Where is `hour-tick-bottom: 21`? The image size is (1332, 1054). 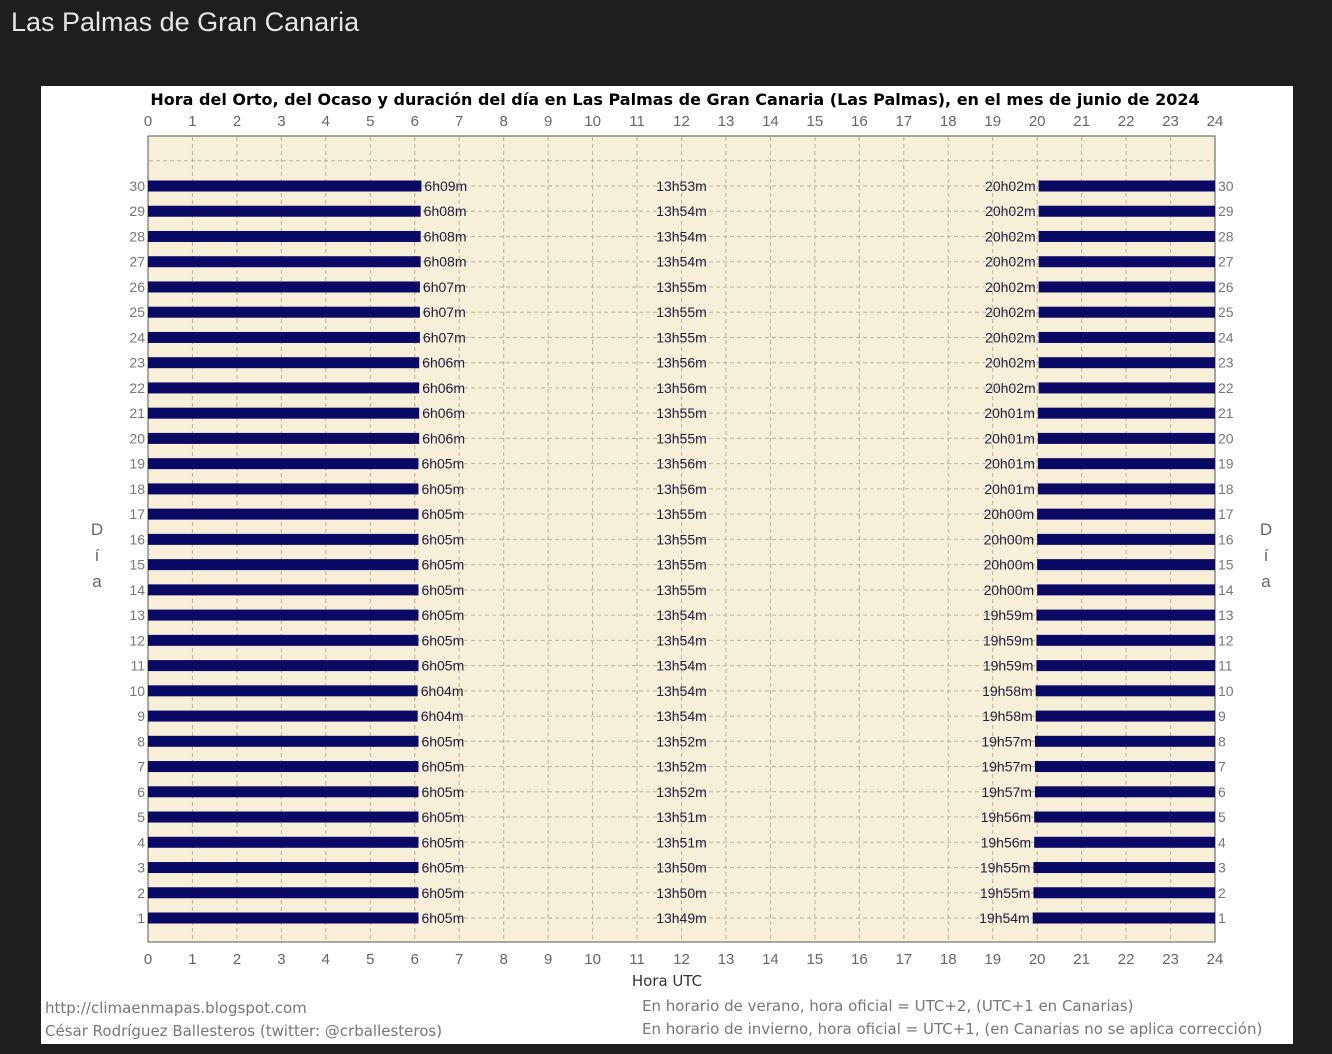 hour-tick-bottom: 21 is located at coordinates (1081, 959).